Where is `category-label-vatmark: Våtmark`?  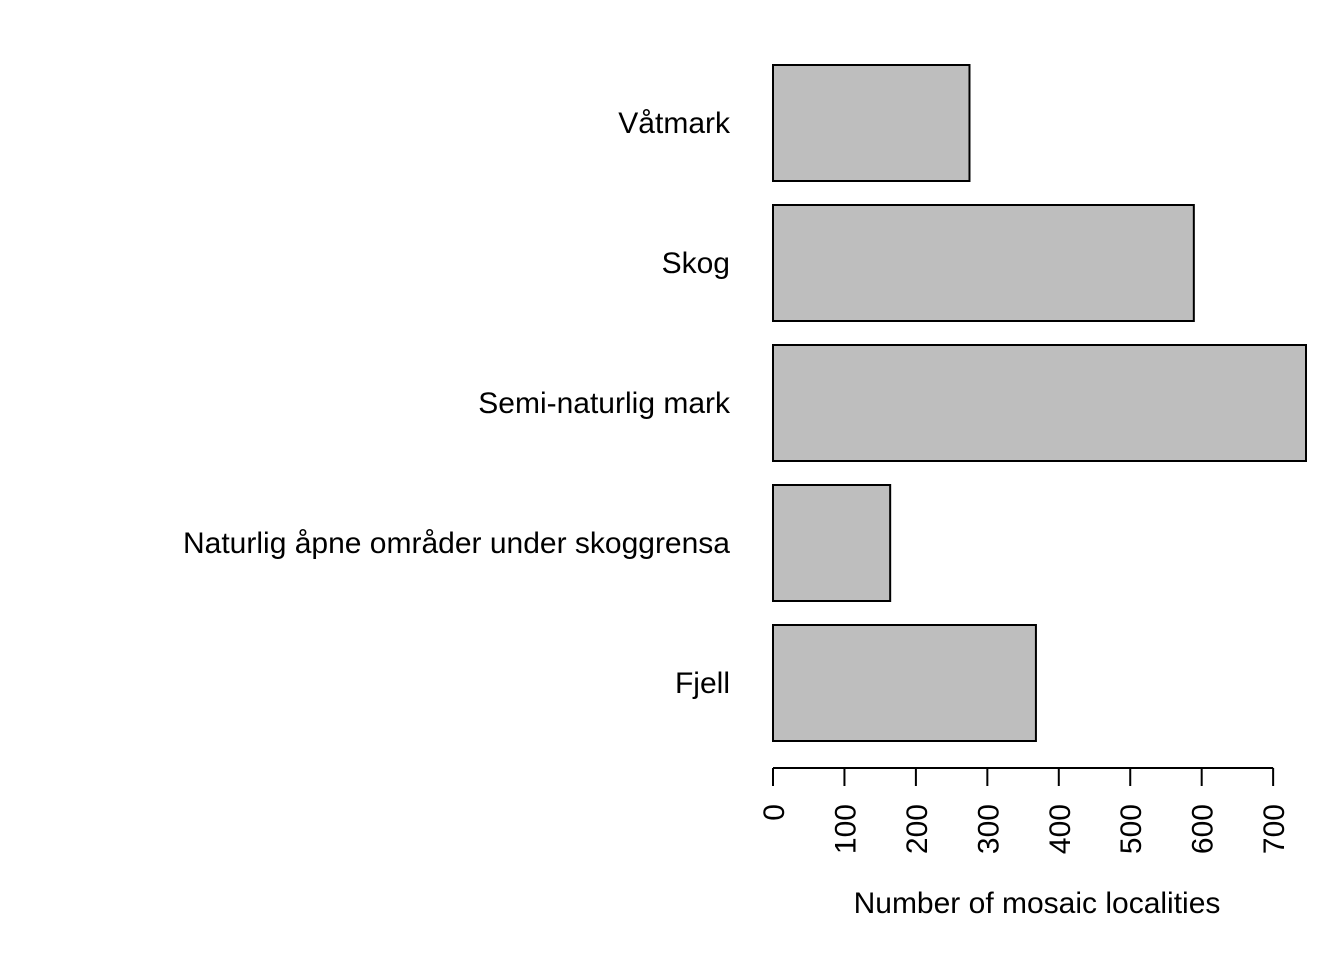 category-label-vatmark: Våtmark is located at coordinates (674, 123).